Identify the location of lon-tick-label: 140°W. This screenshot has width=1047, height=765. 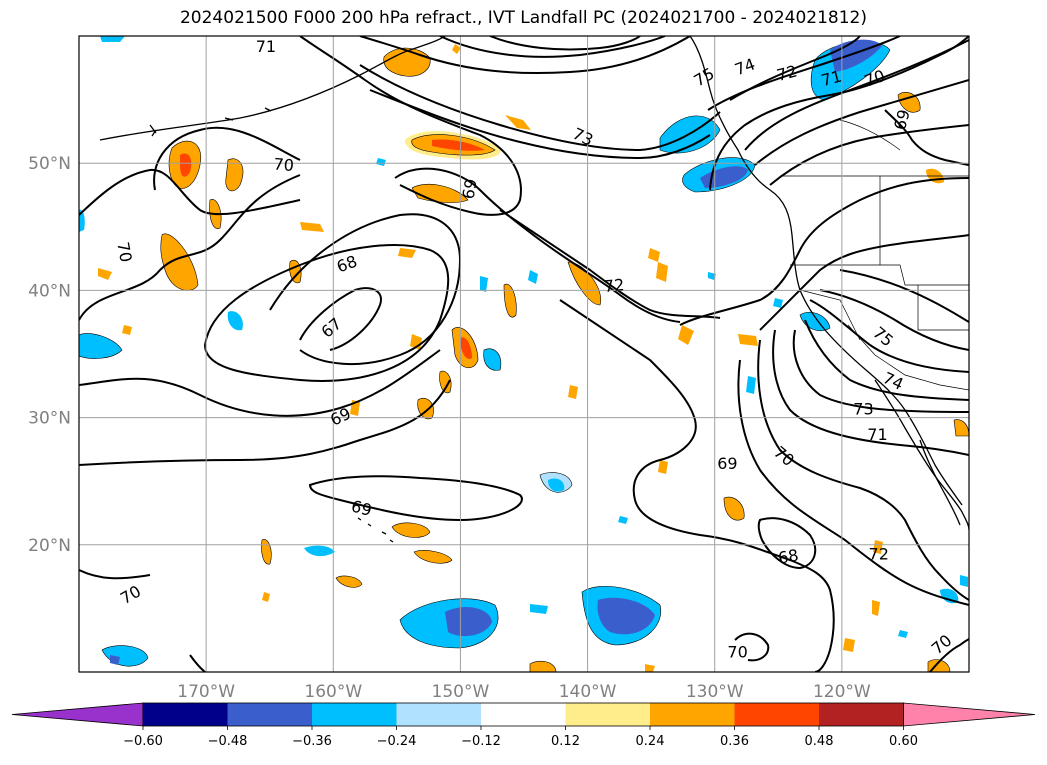
(588, 692).